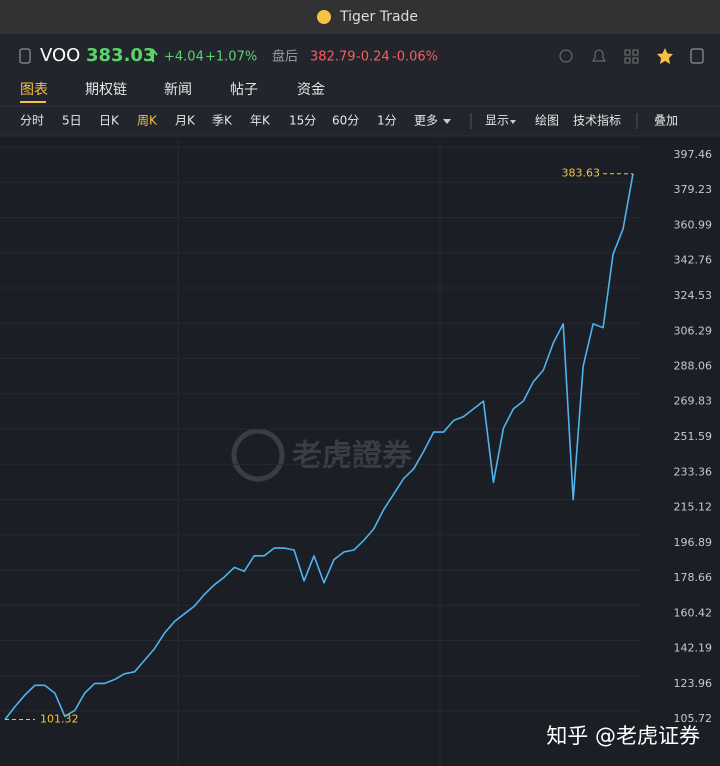  Describe the element at coordinates (693, 612) in the screenshot. I see `y-tick-label: 160.42` at that location.